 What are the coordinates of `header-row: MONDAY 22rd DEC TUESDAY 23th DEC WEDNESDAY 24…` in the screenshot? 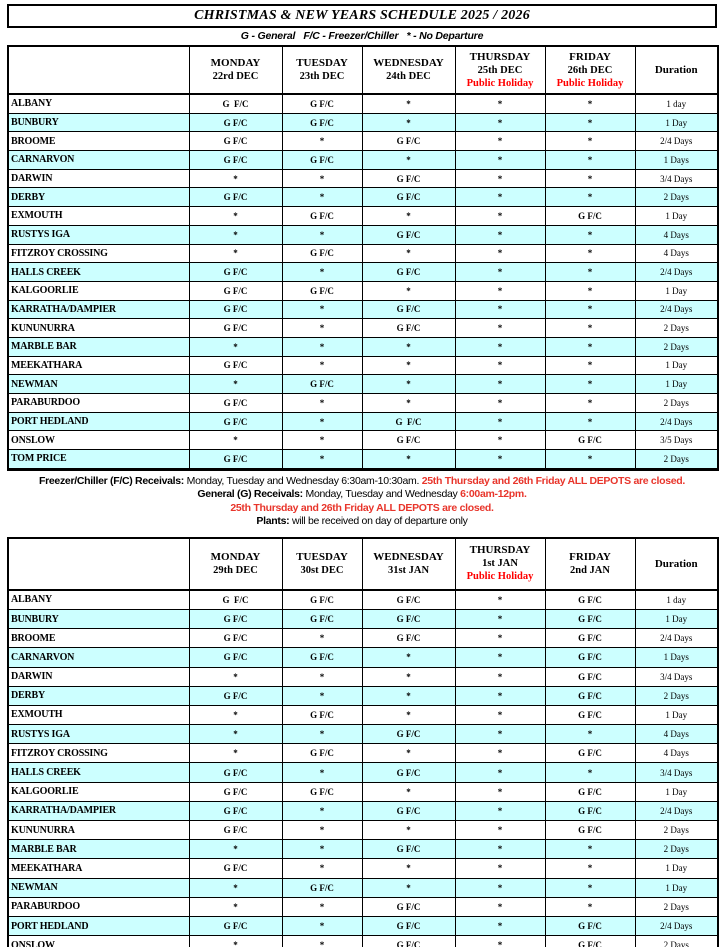 It's located at (363, 70).